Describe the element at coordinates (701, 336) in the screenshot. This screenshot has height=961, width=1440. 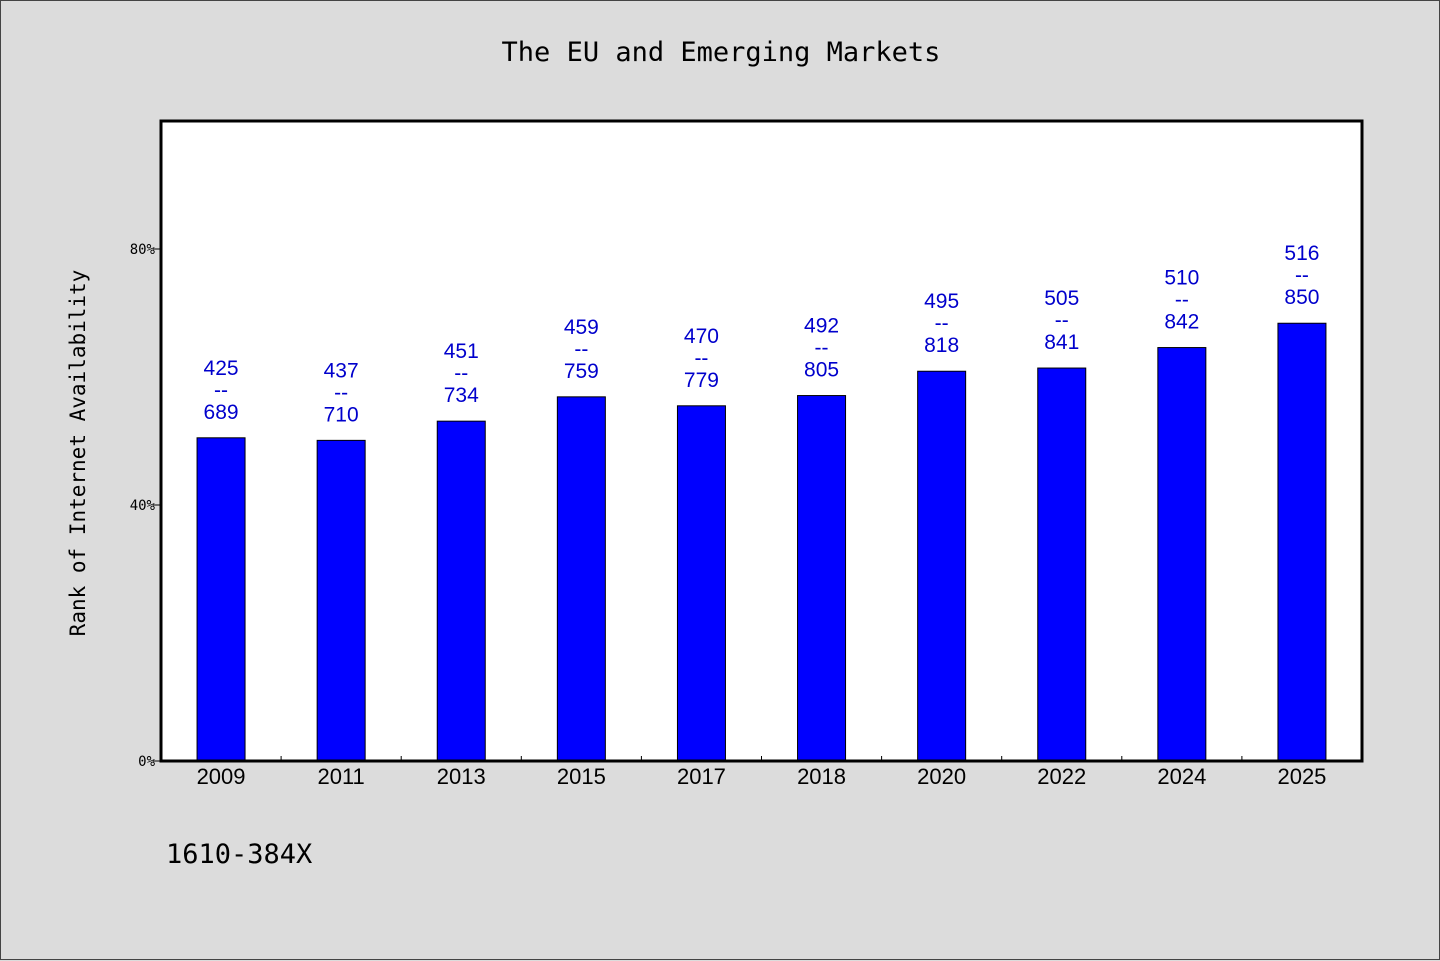
I see `data-label-top: 470` at that location.